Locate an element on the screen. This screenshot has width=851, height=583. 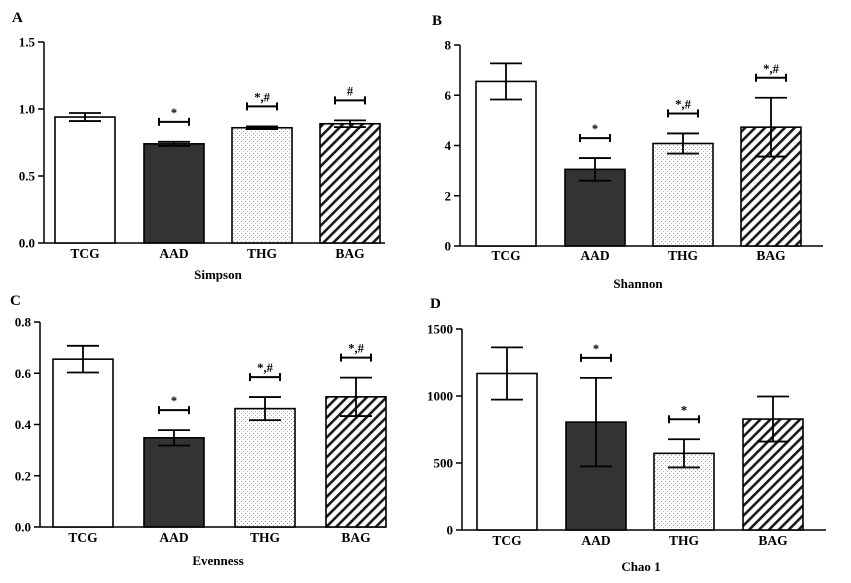
significance-label: # is located at coordinates (350, 91).